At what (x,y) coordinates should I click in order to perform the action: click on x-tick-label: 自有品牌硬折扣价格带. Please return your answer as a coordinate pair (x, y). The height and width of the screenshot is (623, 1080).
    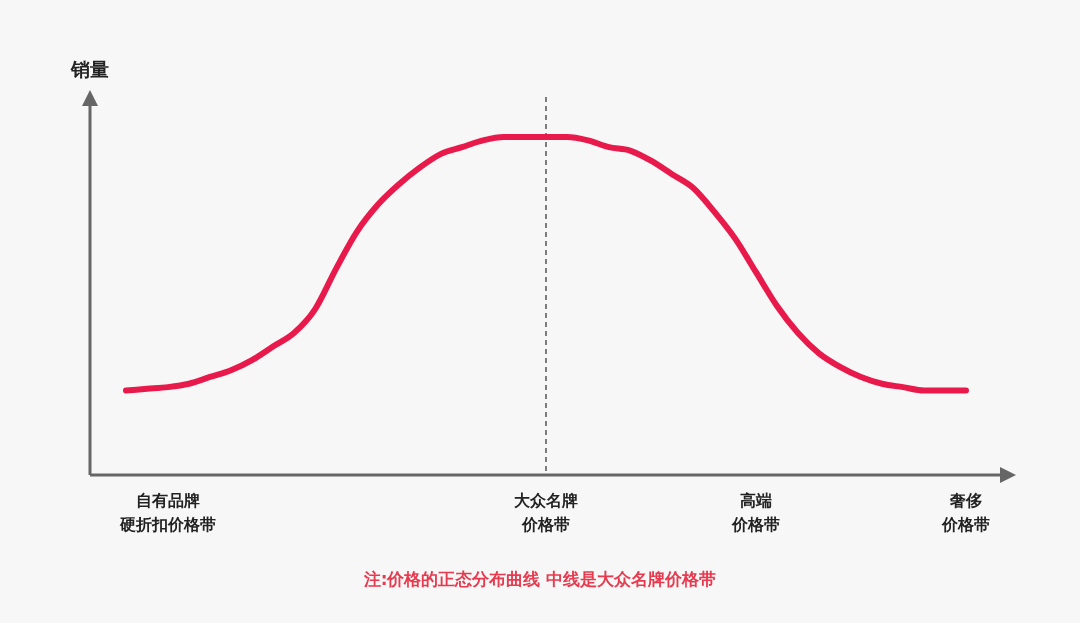
    Looking at the image, I should click on (167, 512).